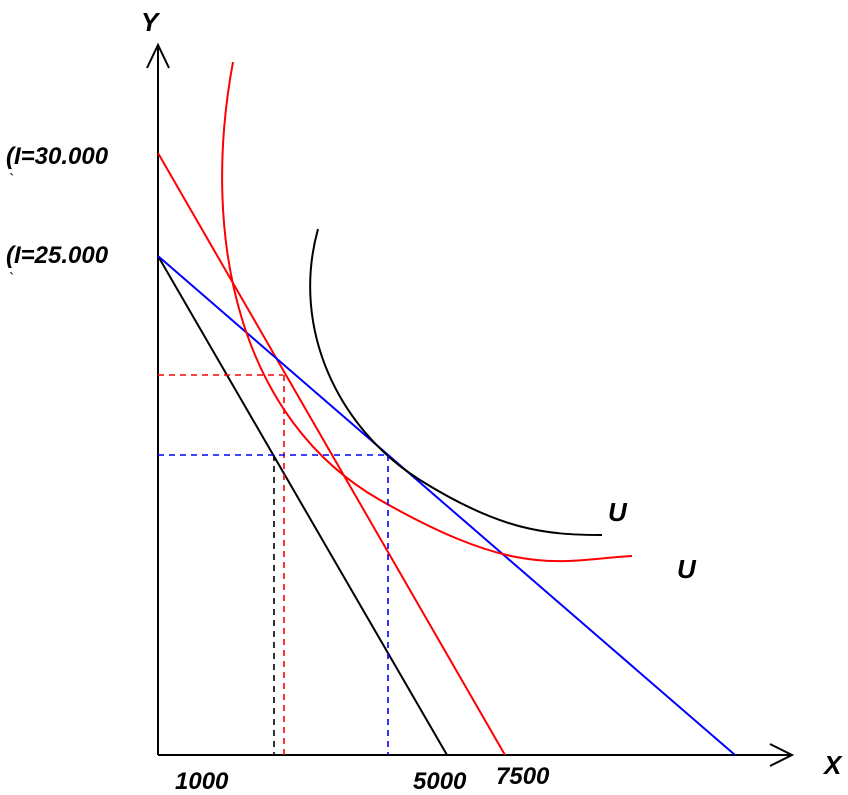 The width and height of the screenshot is (848, 795). I want to click on x-tick-label-1000: 1000, so click(202, 781).